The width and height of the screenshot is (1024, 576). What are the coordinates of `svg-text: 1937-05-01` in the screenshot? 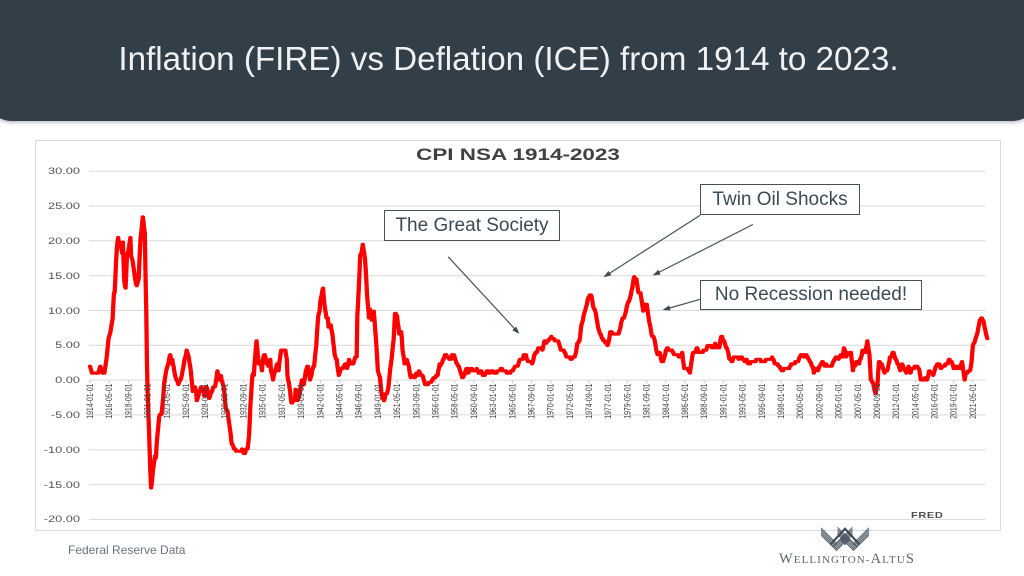 It's located at (282, 401).